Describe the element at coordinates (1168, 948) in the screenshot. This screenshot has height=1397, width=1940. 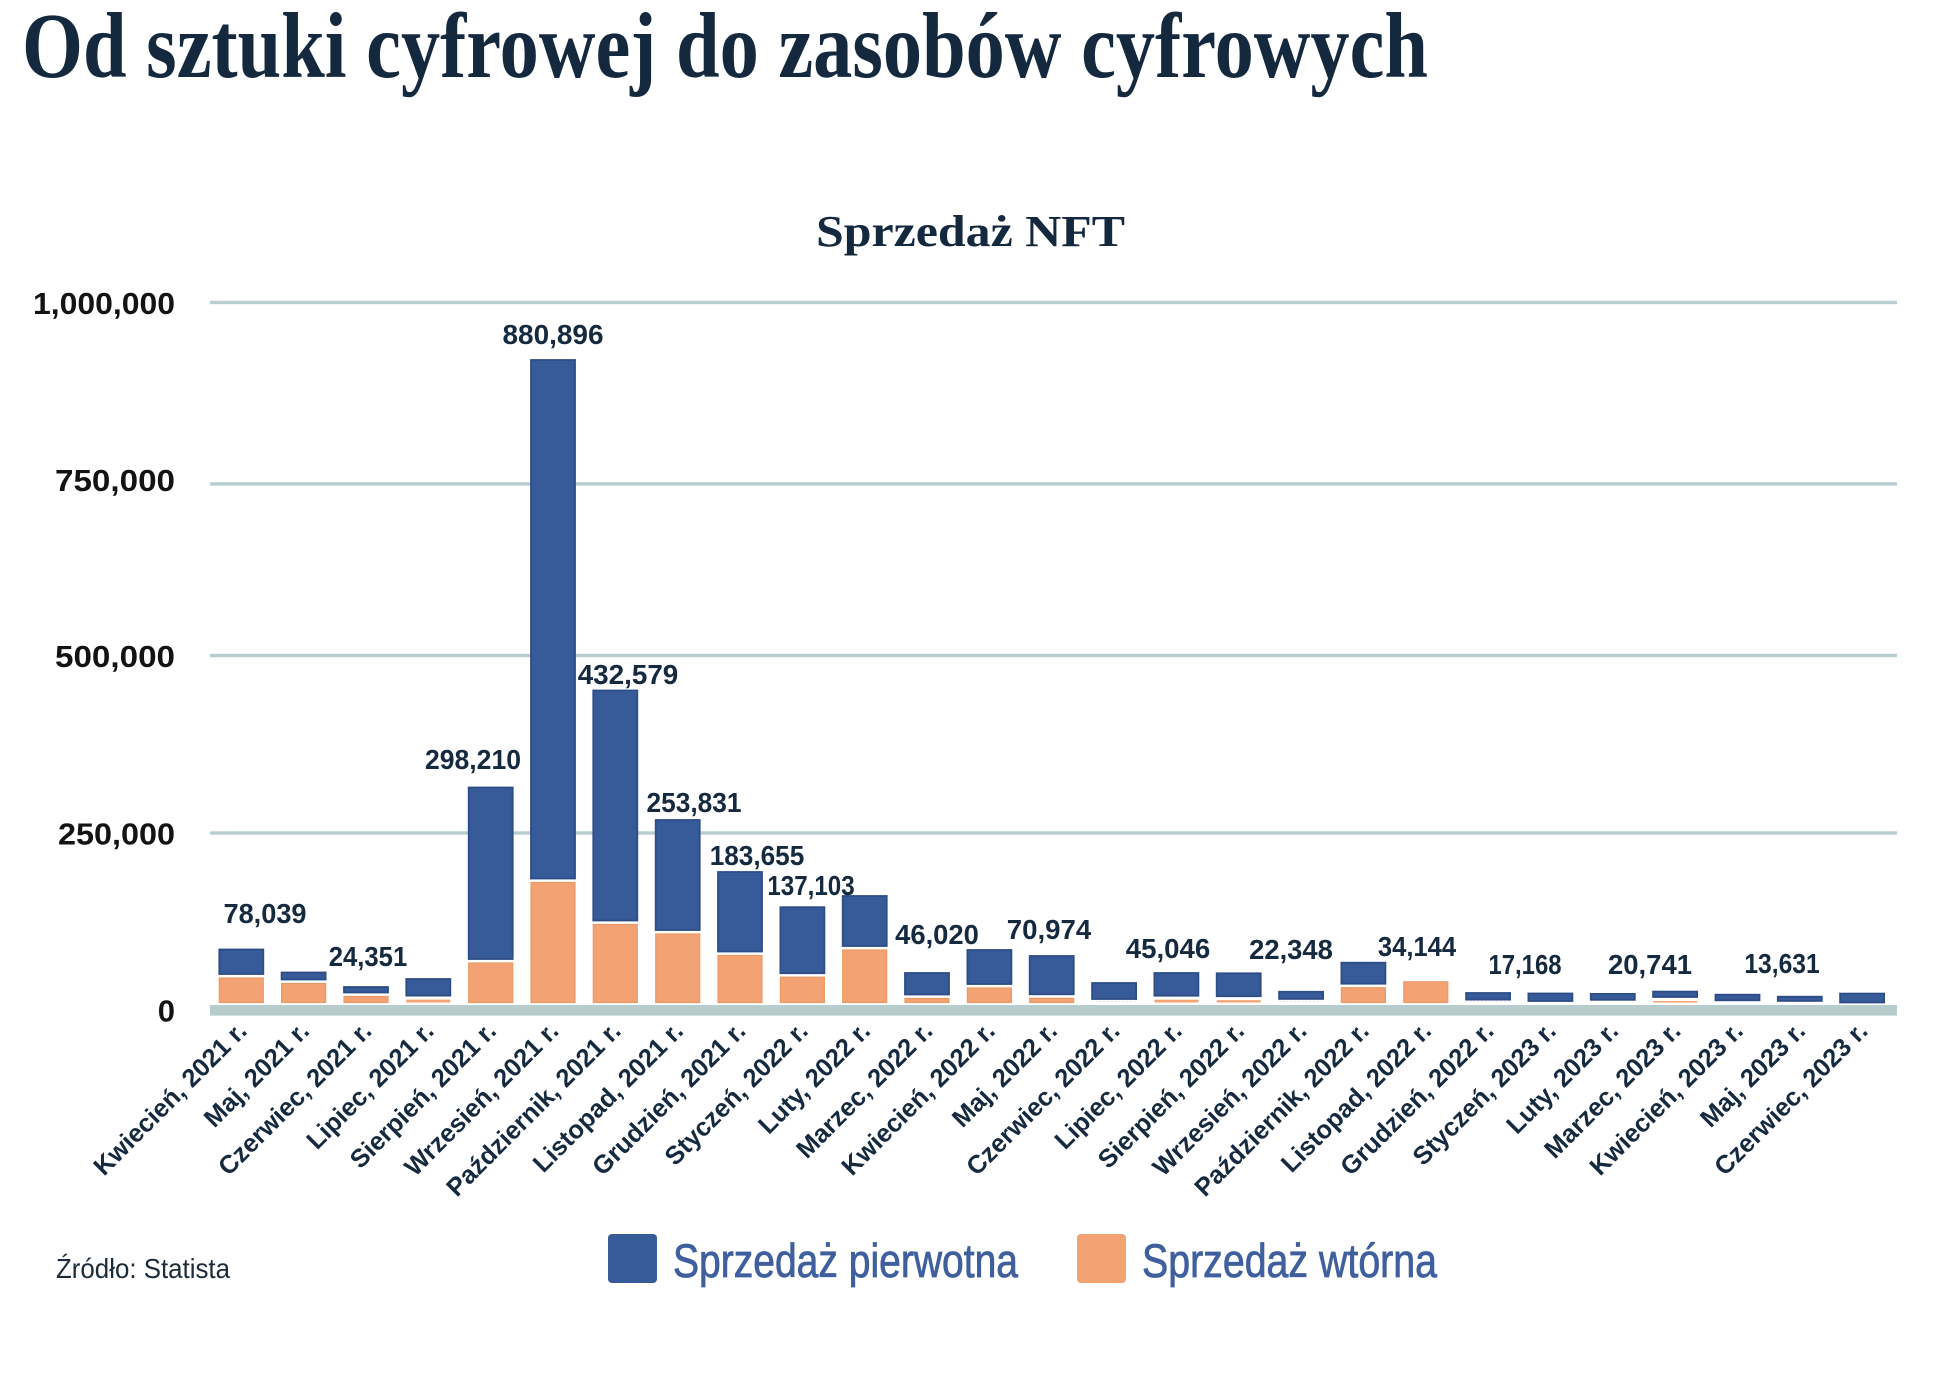
I see `svg-text: 45,046` at that location.